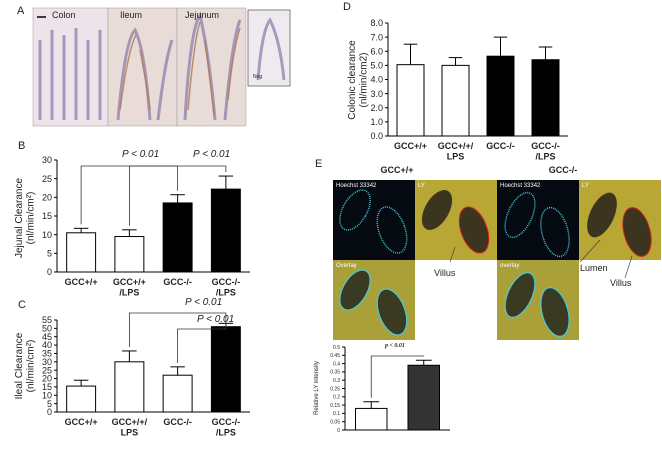 The width and height of the screenshot is (662, 459). I want to click on y-tick-label: 1.0, so click(376, 122).